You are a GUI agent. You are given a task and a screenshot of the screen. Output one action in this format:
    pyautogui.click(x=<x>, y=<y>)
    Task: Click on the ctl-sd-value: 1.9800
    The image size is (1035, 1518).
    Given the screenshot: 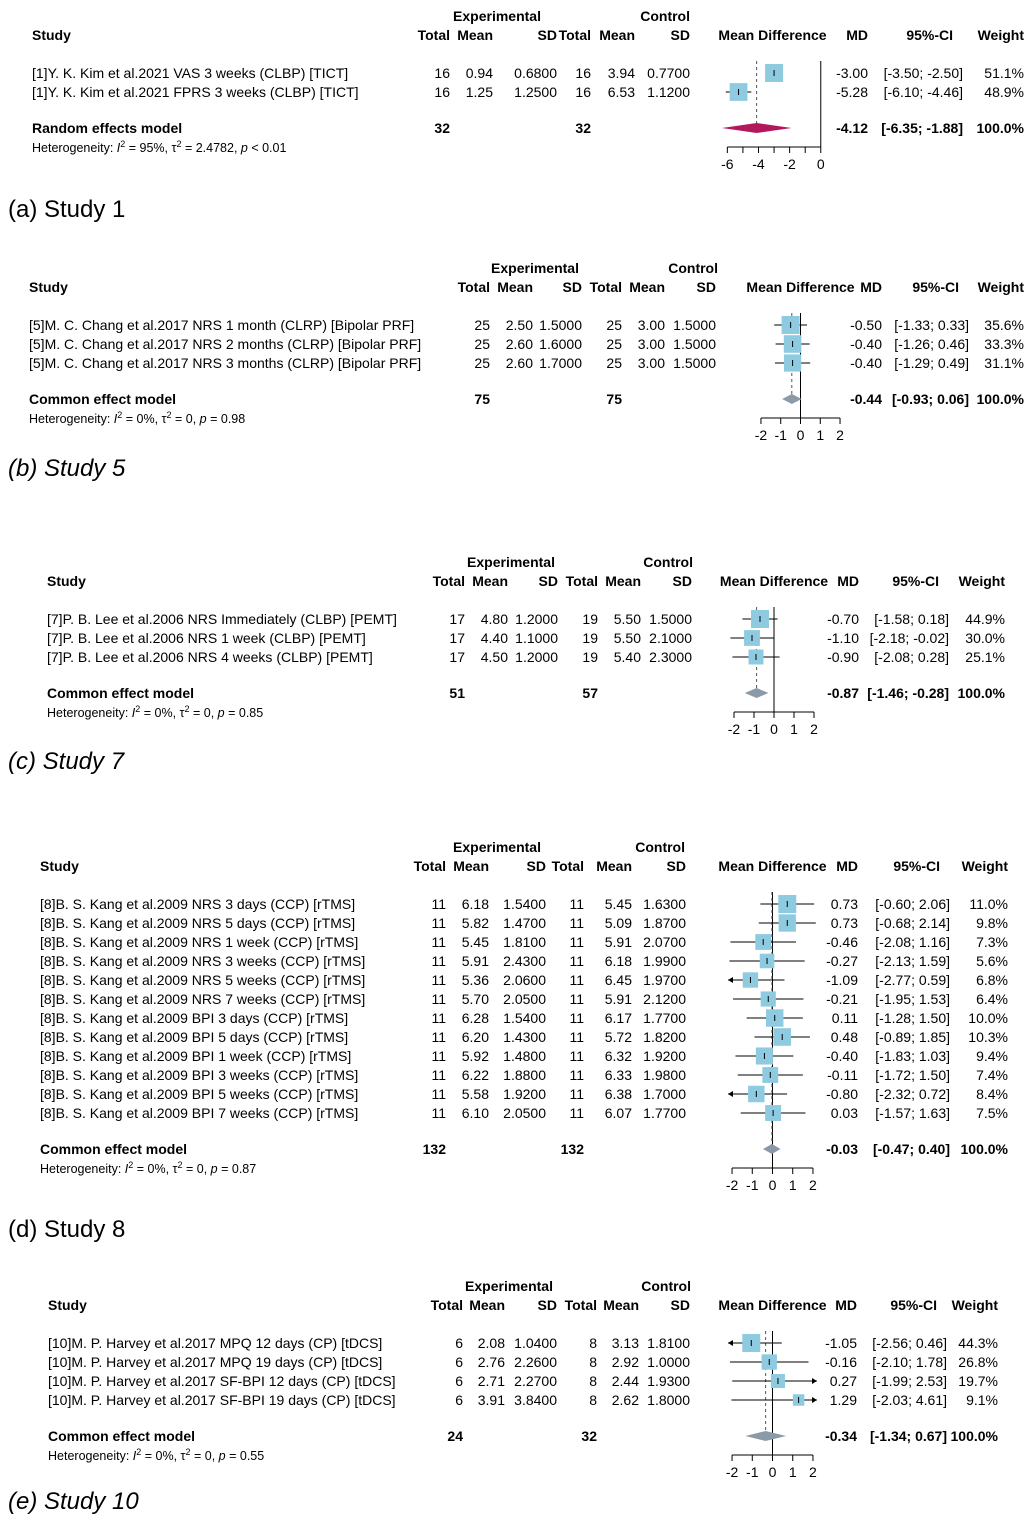 What is the action you would take?
    pyautogui.click(x=664, y=1075)
    